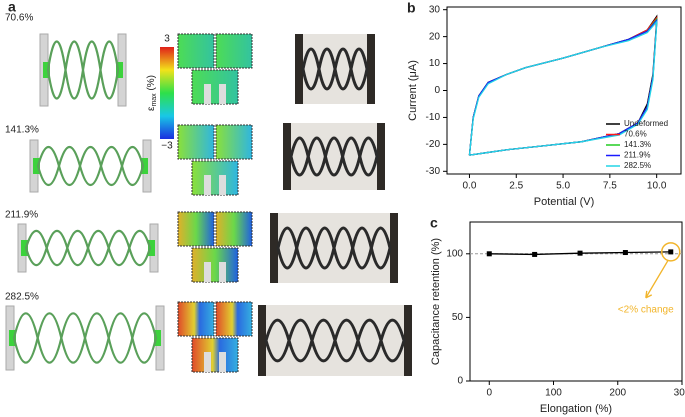  I want to click on legend-label: 70.6%, so click(635, 134).